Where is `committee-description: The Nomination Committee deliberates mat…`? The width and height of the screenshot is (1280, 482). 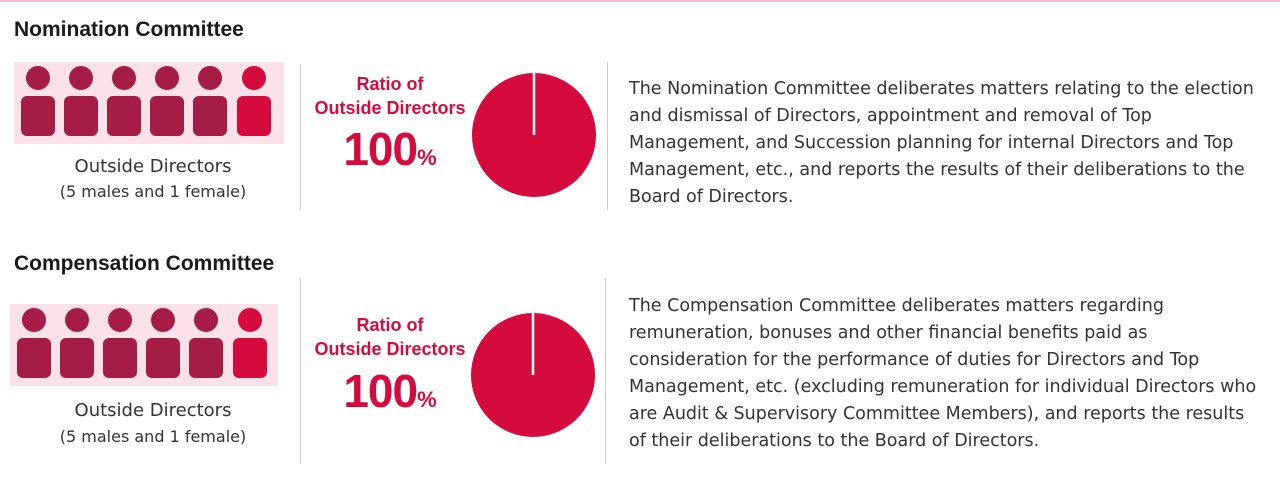 committee-description: The Nomination Committee deliberates mat… is located at coordinates (949, 143).